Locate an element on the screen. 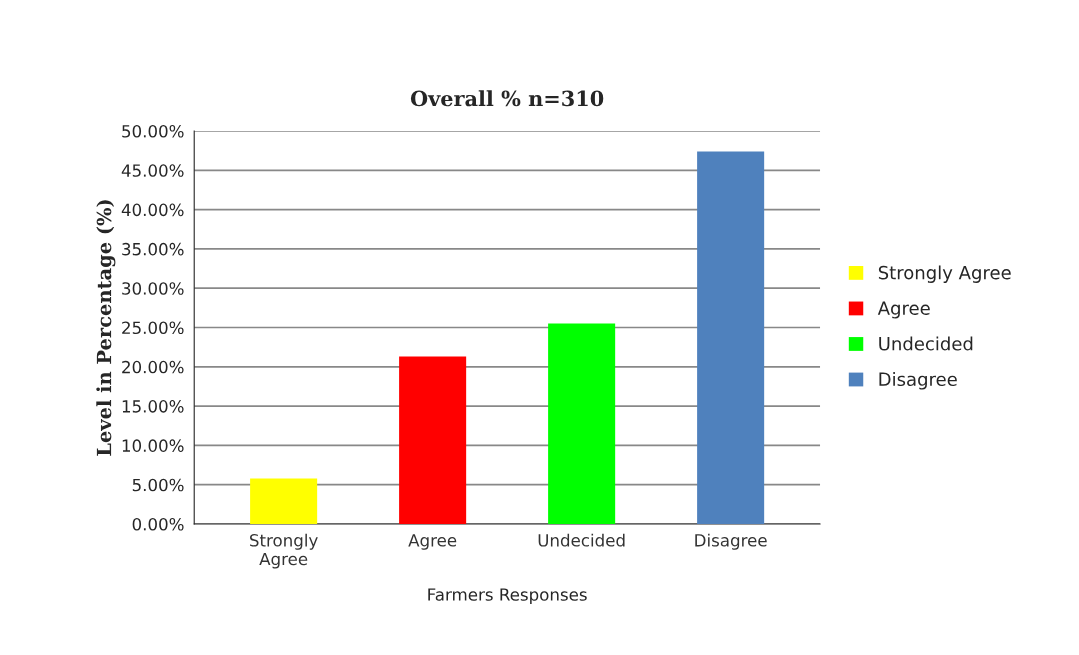 The height and width of the screenshot is (655, 1079). x-tick-label: Disagree is located at coordinates (731, 541).